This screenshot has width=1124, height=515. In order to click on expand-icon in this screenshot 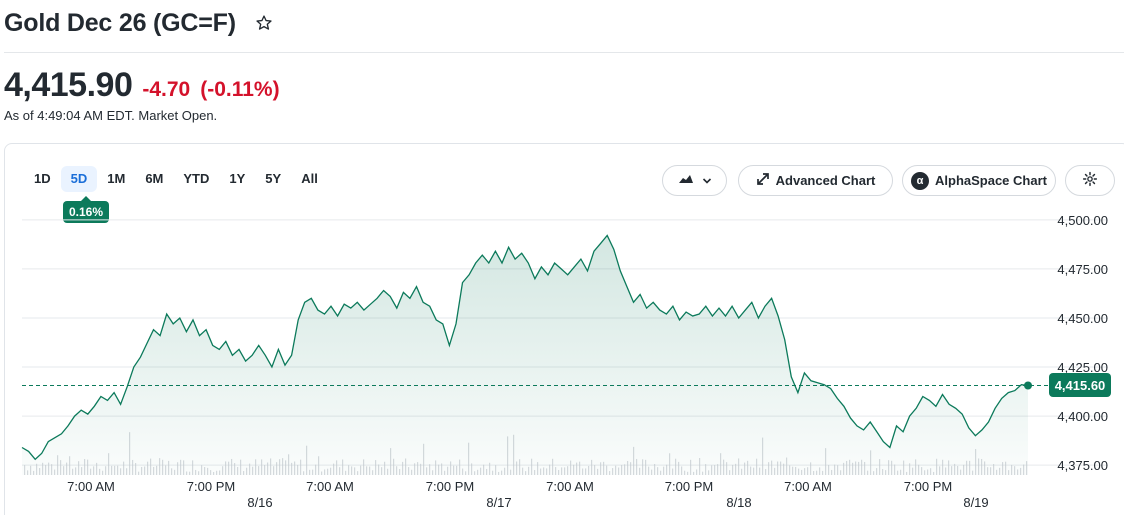, I will do `click(763, 180)`.